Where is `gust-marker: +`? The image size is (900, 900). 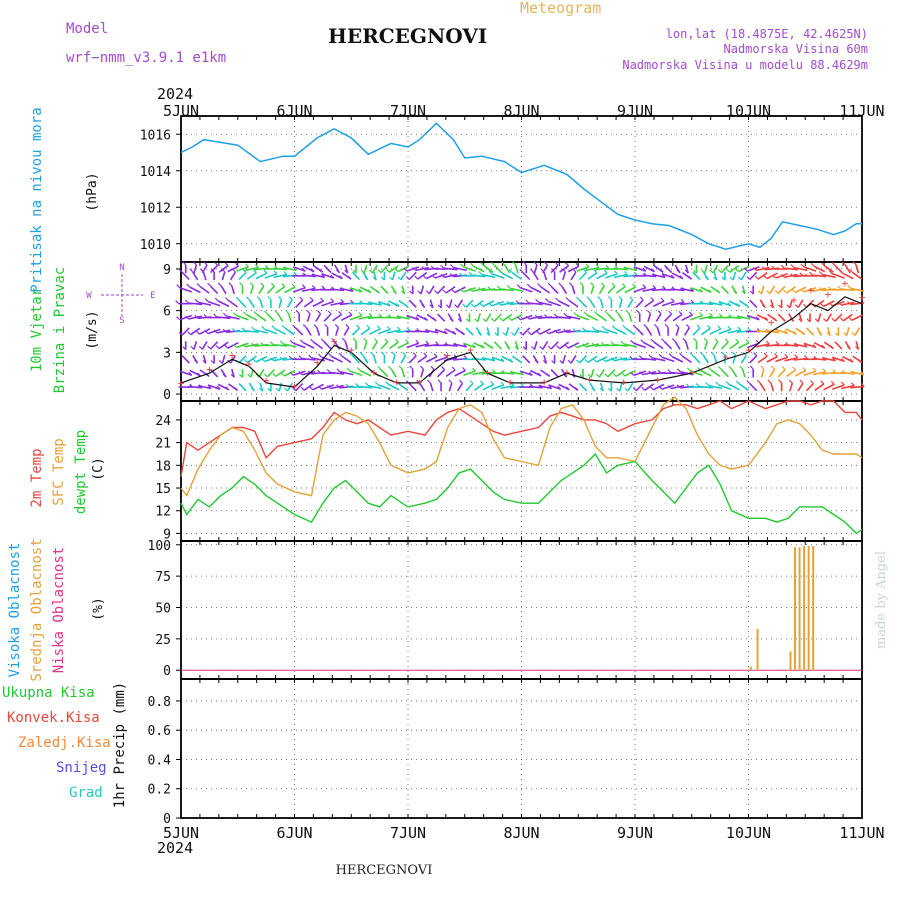 gust-marker: + is located at coordinates (266, 380).